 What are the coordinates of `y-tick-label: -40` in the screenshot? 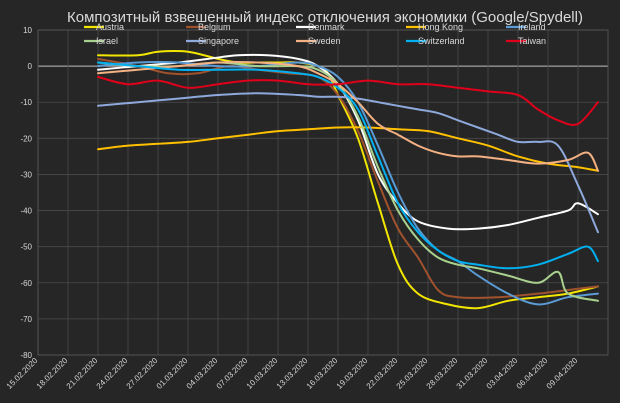 It's located at (26, 211).